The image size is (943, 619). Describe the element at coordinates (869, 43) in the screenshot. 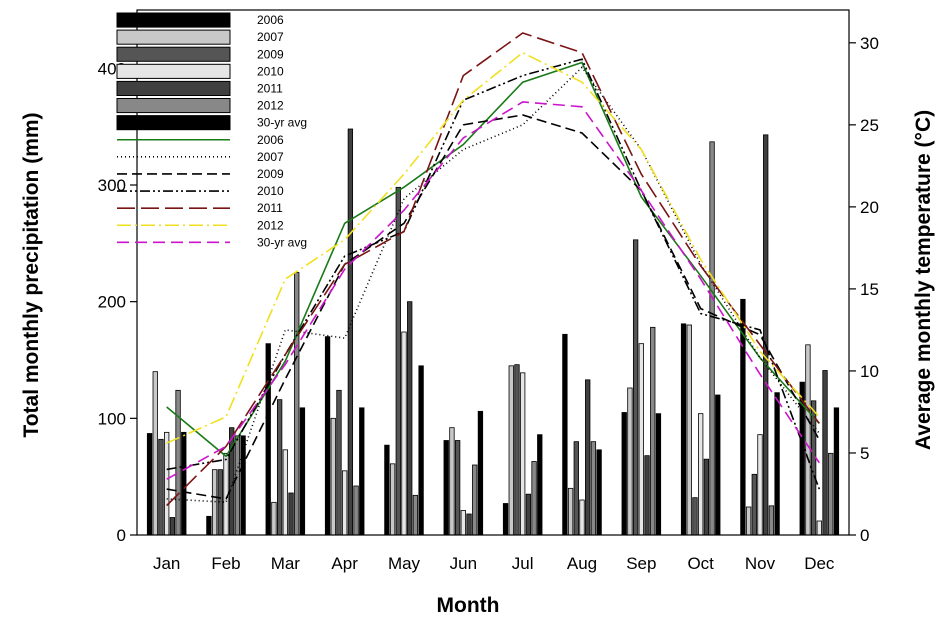

I see `y-right-tick-label: 30` at that location.